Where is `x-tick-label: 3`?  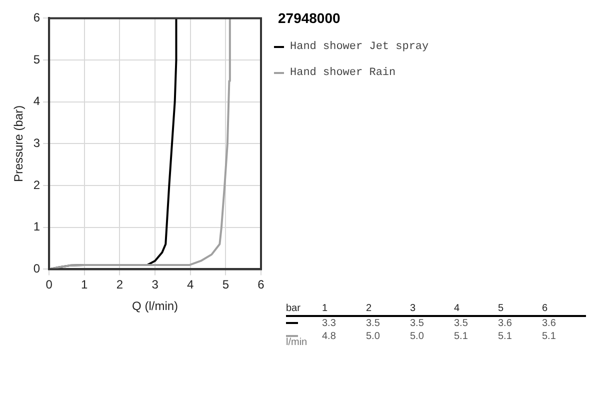
x-tick-label: 3 is located at coordinates (155, 285).